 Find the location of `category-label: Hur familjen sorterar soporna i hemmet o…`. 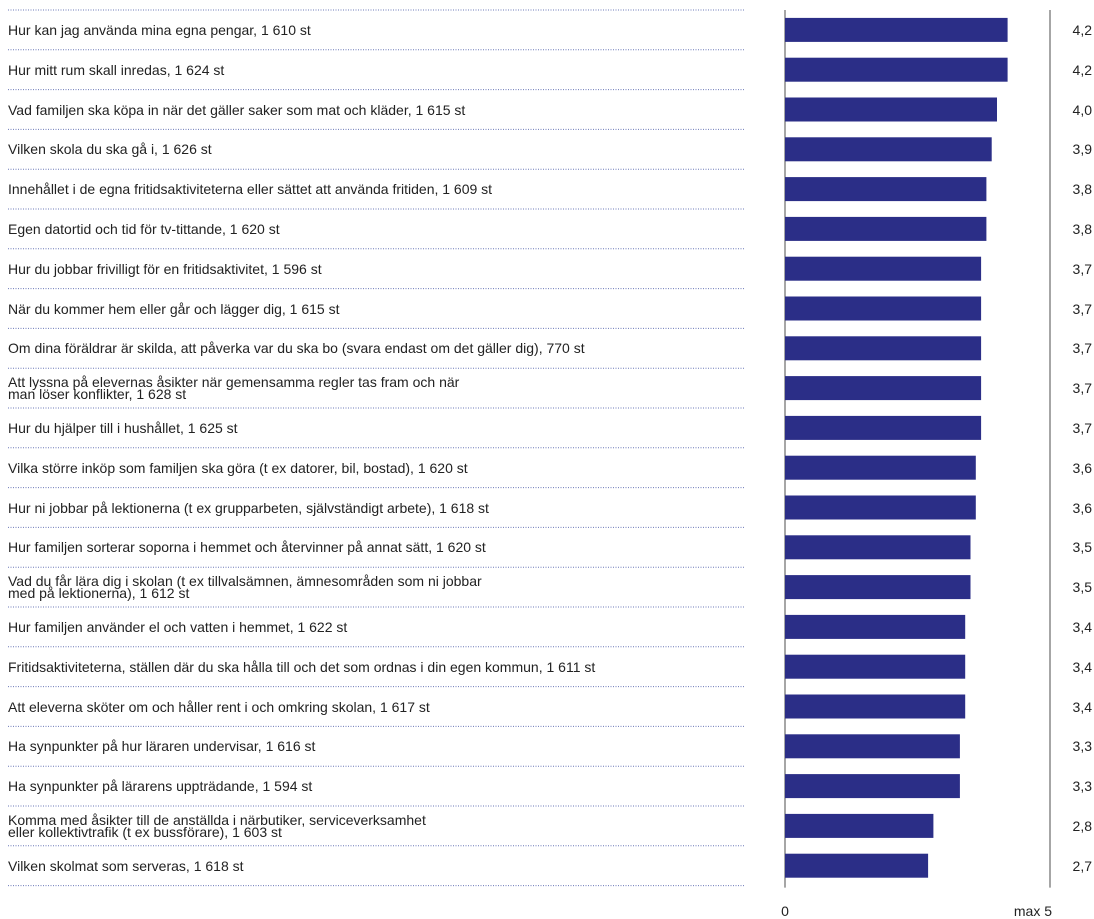

category-label: Hur familjen sorterar soporna i hemmet o… is located at coordinates (247, 547).